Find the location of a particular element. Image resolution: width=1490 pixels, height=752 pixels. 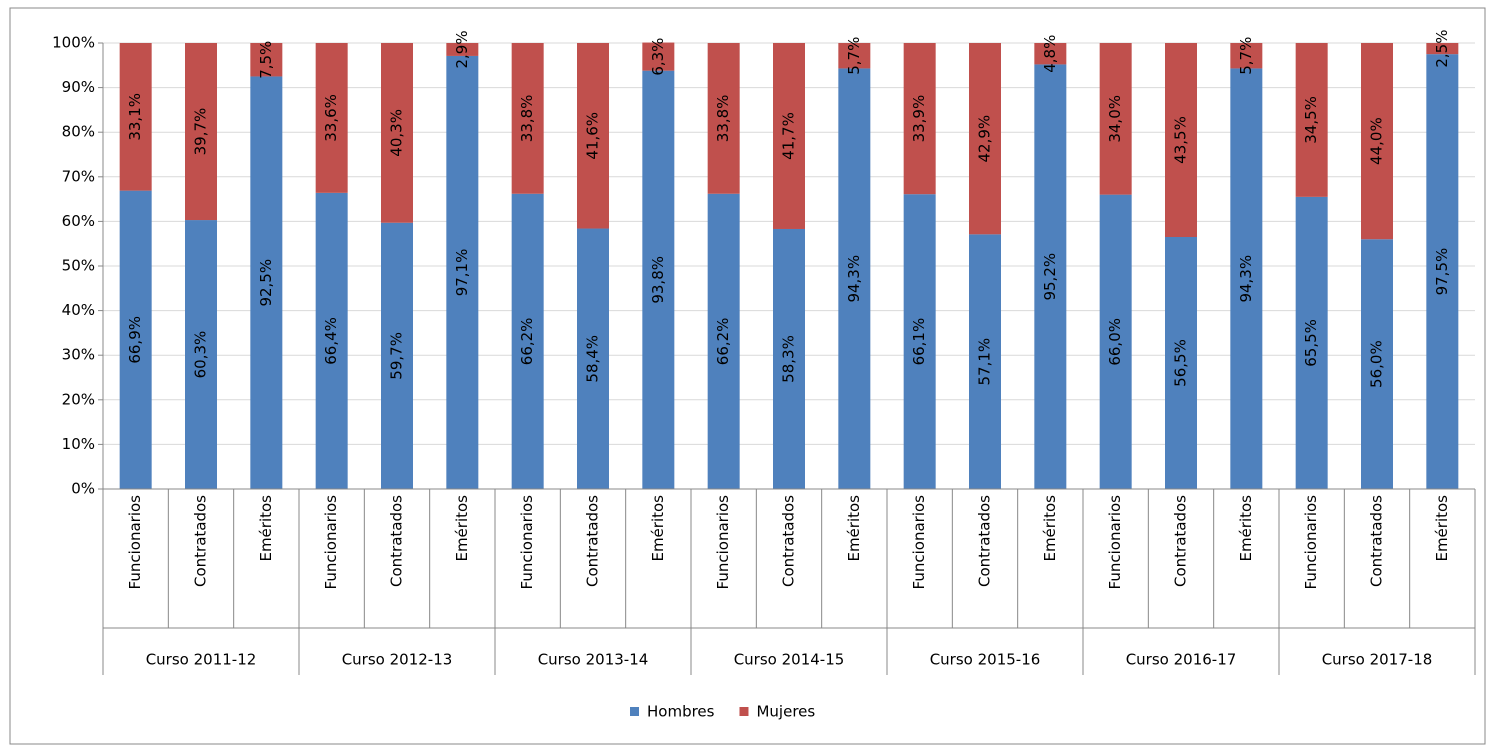

data-label: 42,9% is located at coordinates (985, 139).